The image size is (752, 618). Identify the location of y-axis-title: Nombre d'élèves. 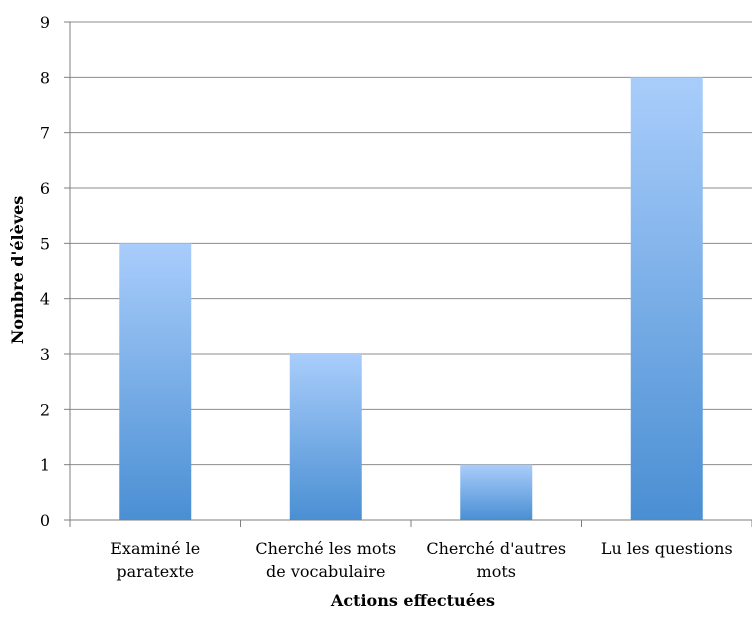
(17, 270).